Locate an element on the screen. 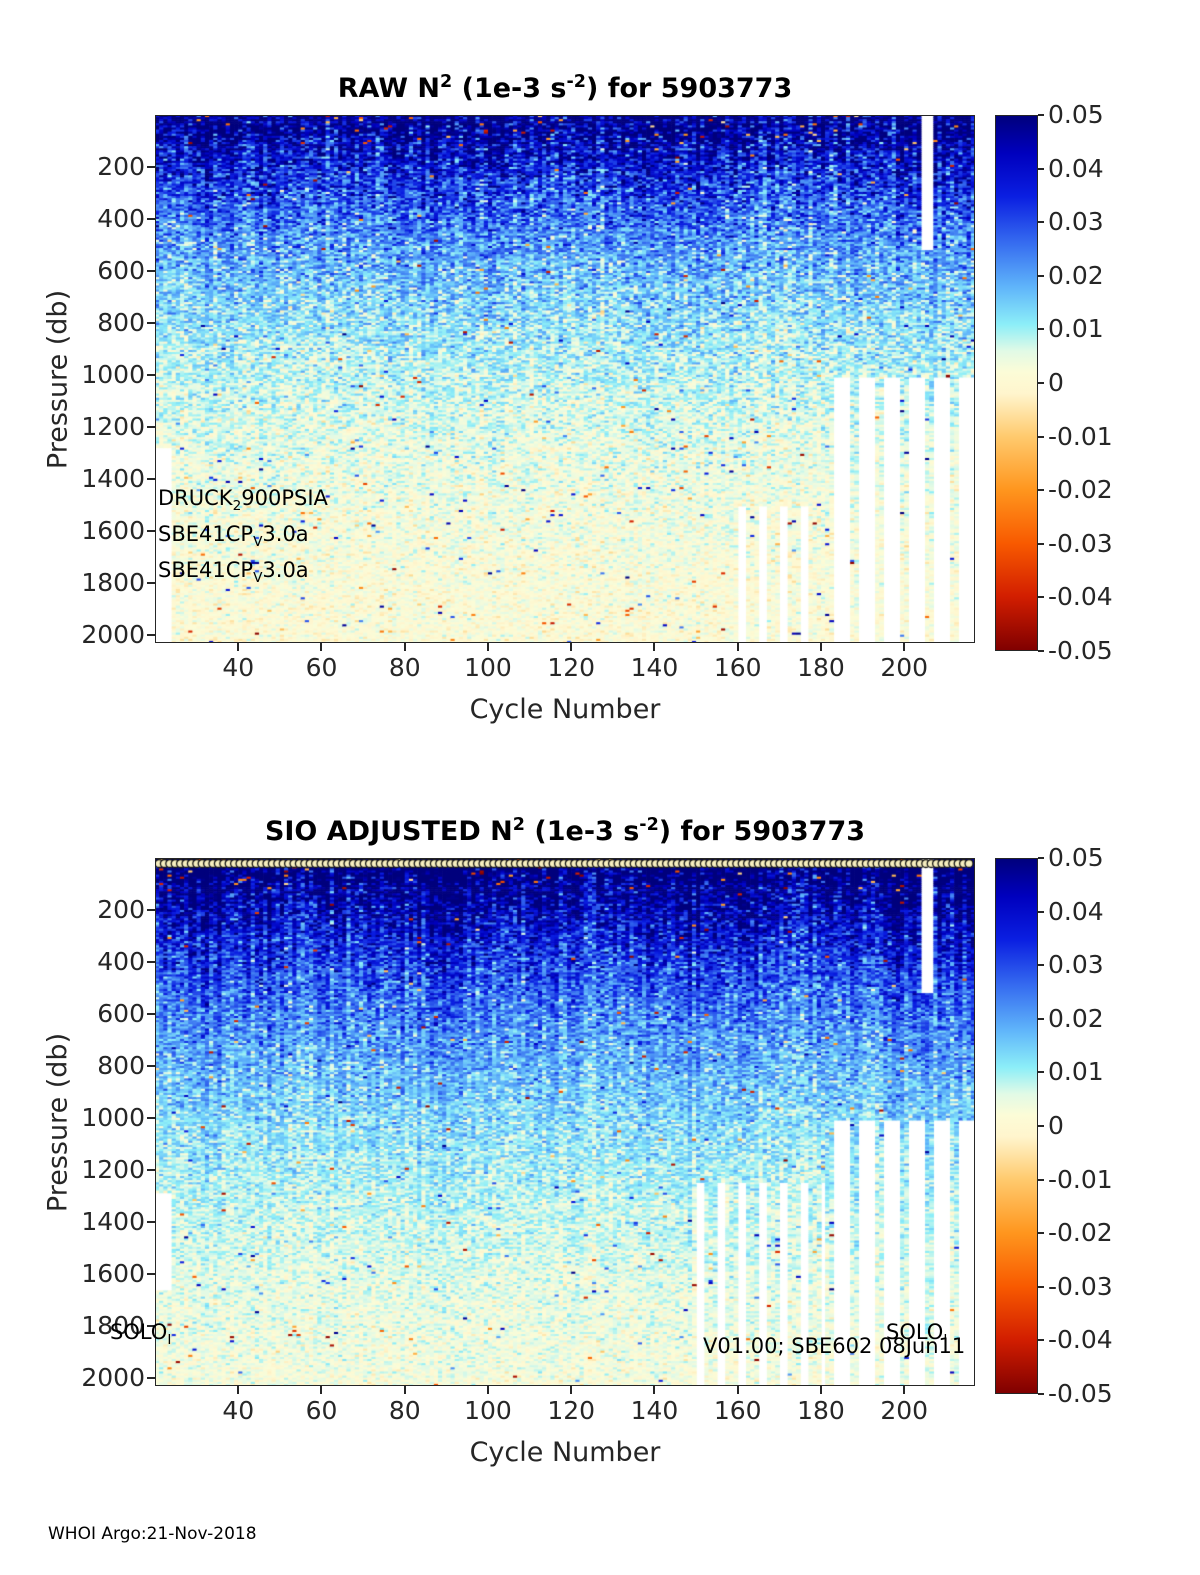  plot-annotation: SOLOI is located at coordinates (141, 1334).